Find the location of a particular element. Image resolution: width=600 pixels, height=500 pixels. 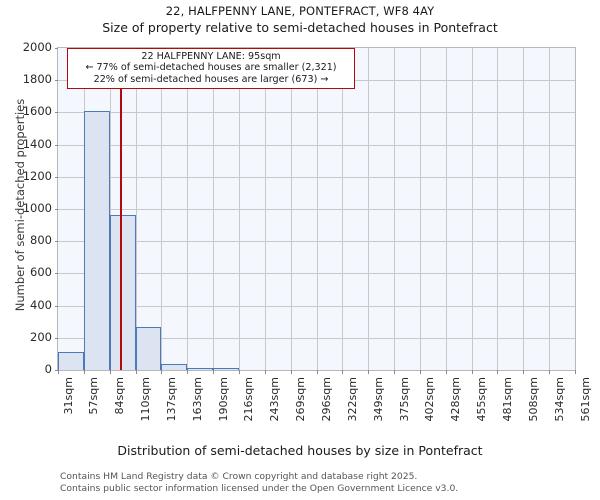

y-axis-tick-label: 1600 is located at coordinates (37, 111).